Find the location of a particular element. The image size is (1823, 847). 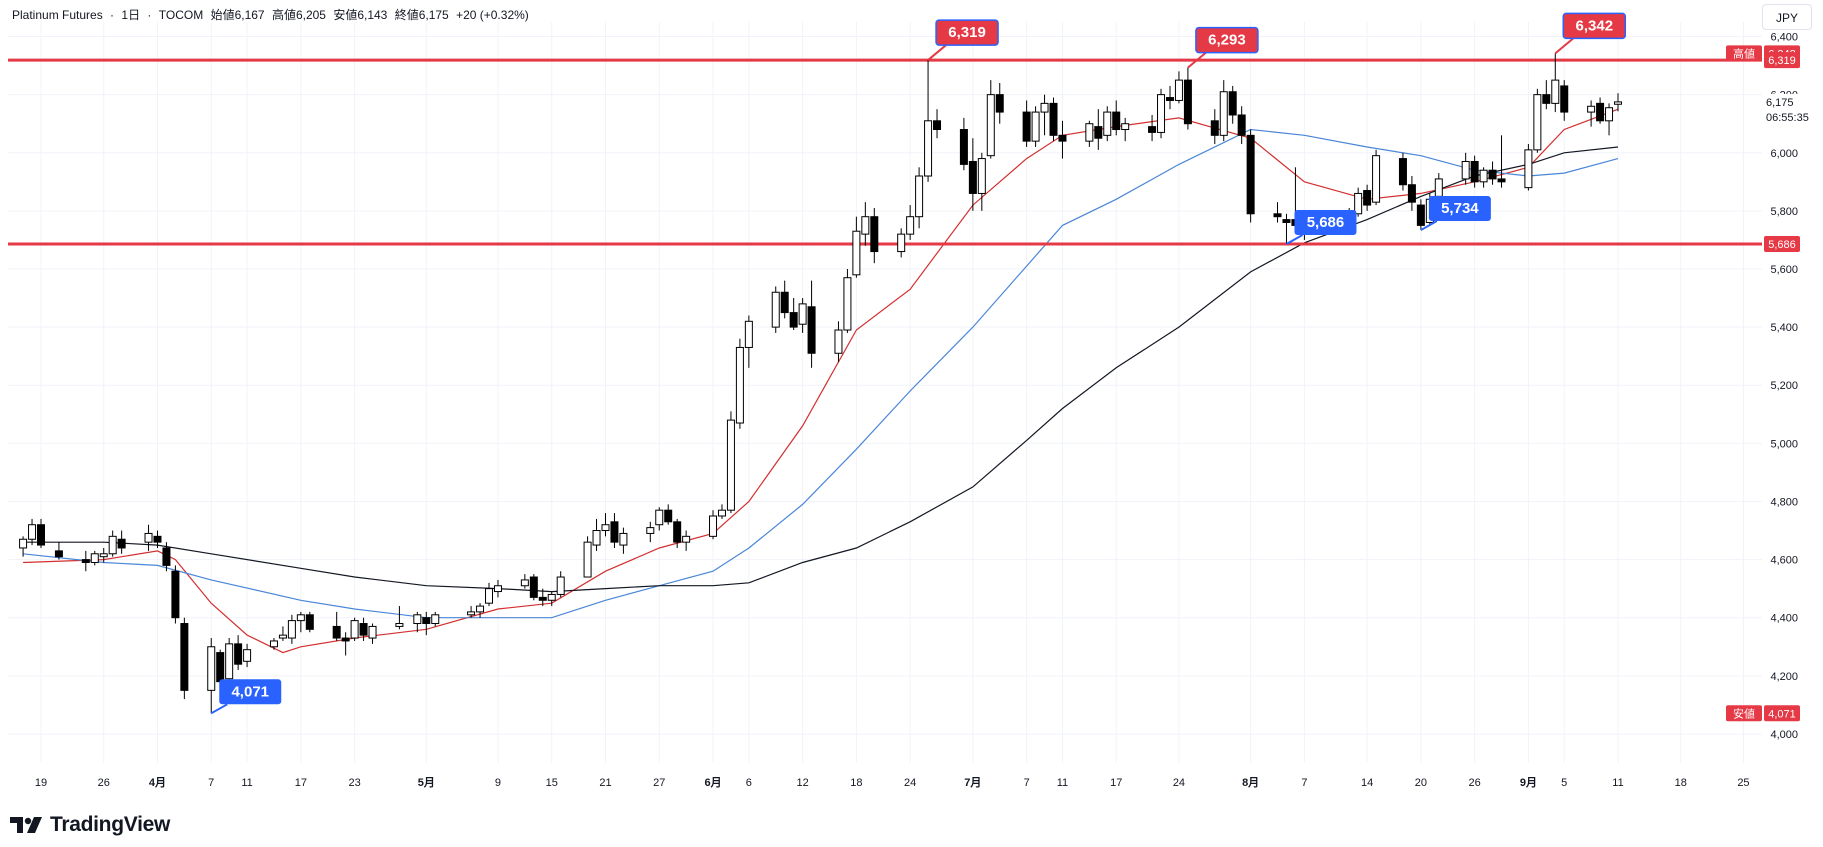

currency-button: JPY is located at coordinates (1787, 17).